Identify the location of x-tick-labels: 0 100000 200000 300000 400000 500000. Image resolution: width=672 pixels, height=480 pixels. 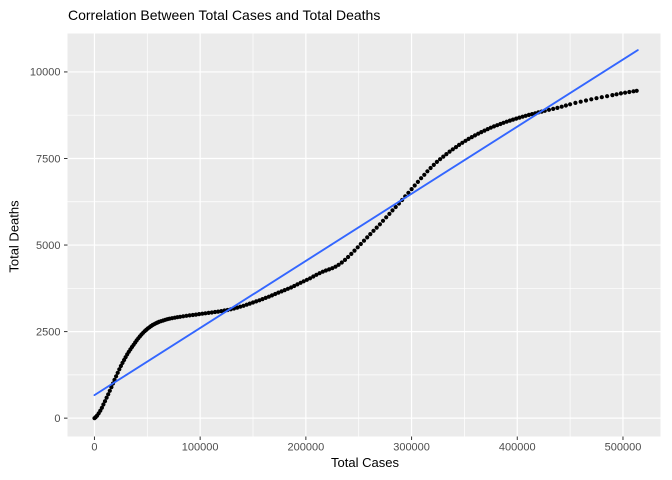
(366, 448).